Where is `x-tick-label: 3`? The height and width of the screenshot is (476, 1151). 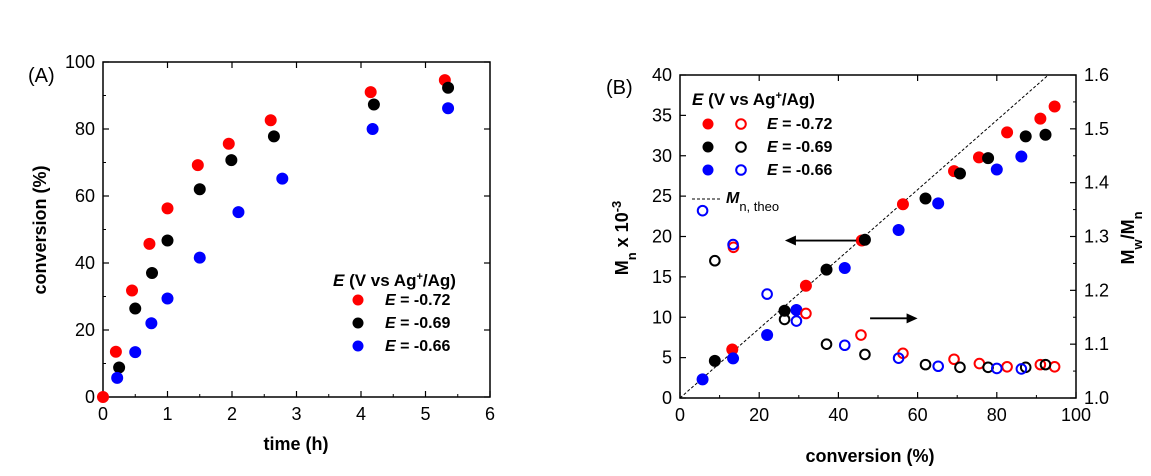
x-tick-label: 3 is located at coordinates (296, 414).